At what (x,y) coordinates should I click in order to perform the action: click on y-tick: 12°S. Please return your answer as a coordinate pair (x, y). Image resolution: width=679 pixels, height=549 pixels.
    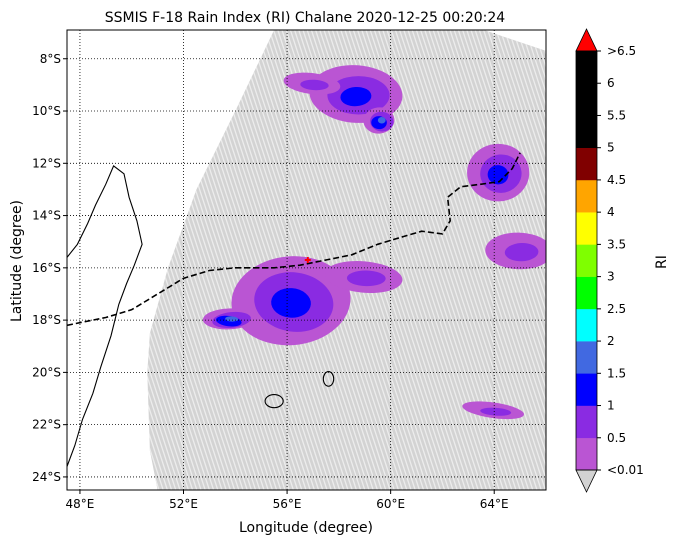
    Looking at the image, I should click on (49, 163).